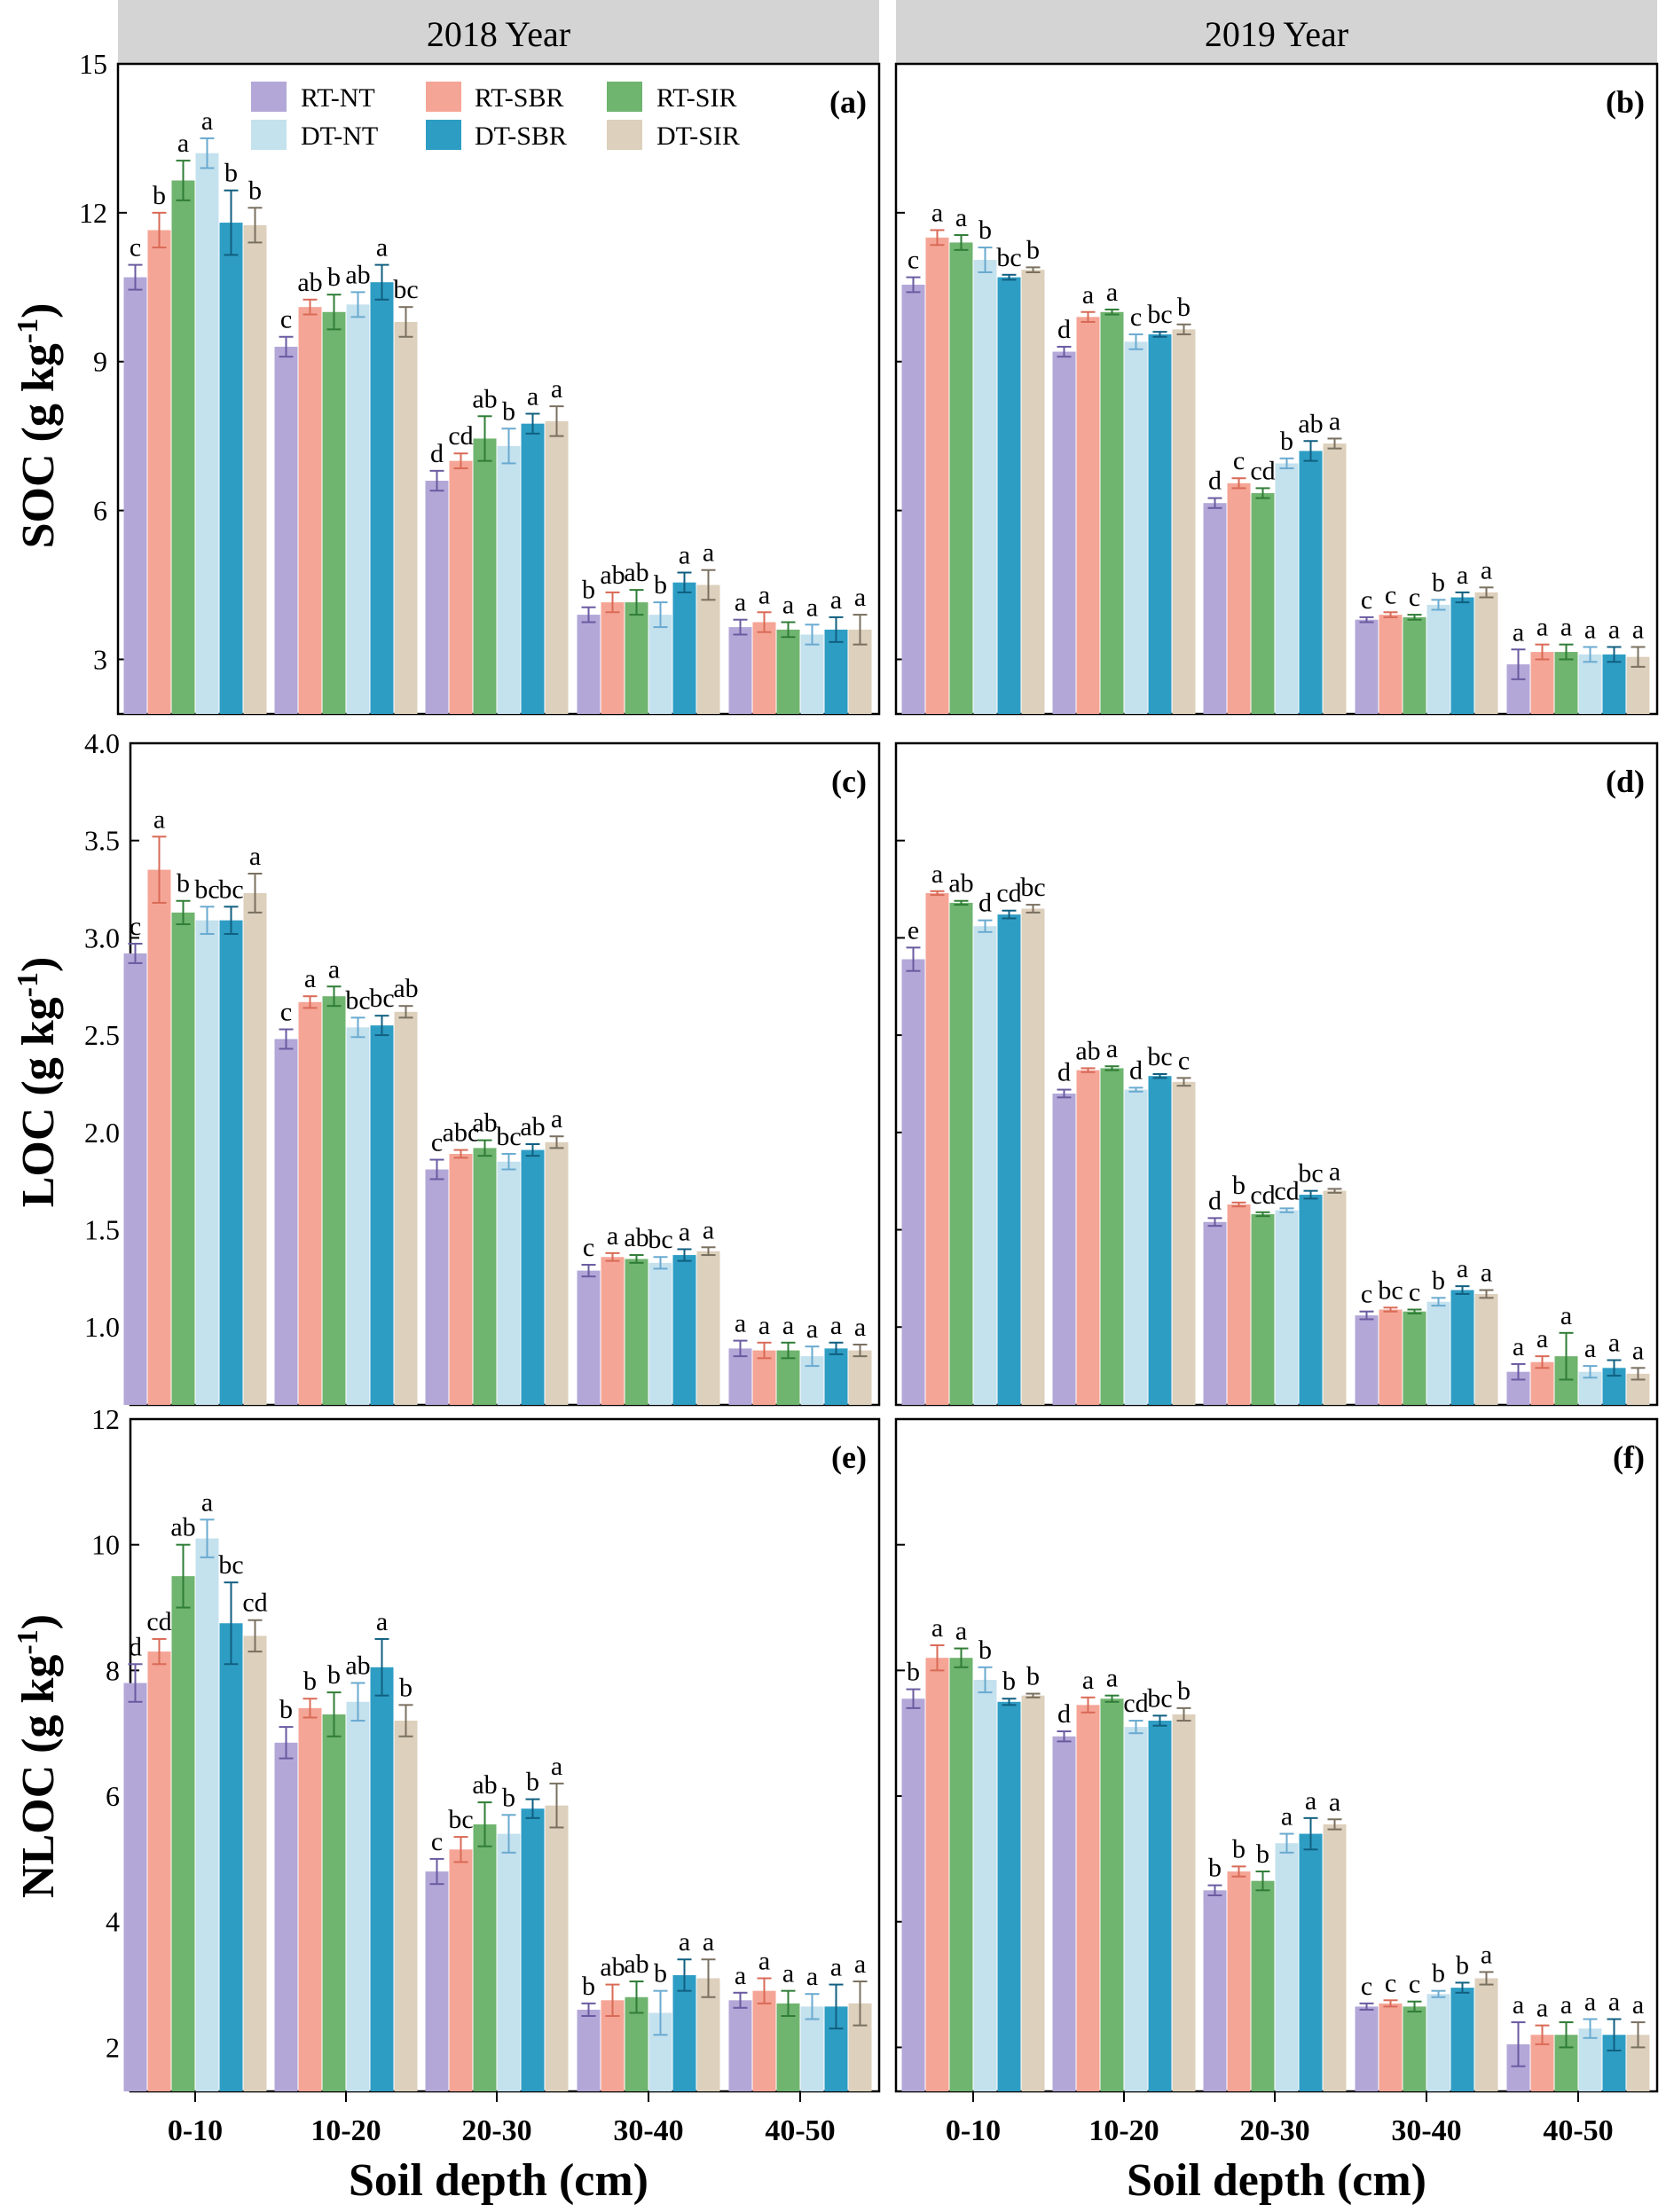  Describe the element at coordinates (588, 1247) in the screenshot. I see `panel-c-sig-letter: c` at that location.